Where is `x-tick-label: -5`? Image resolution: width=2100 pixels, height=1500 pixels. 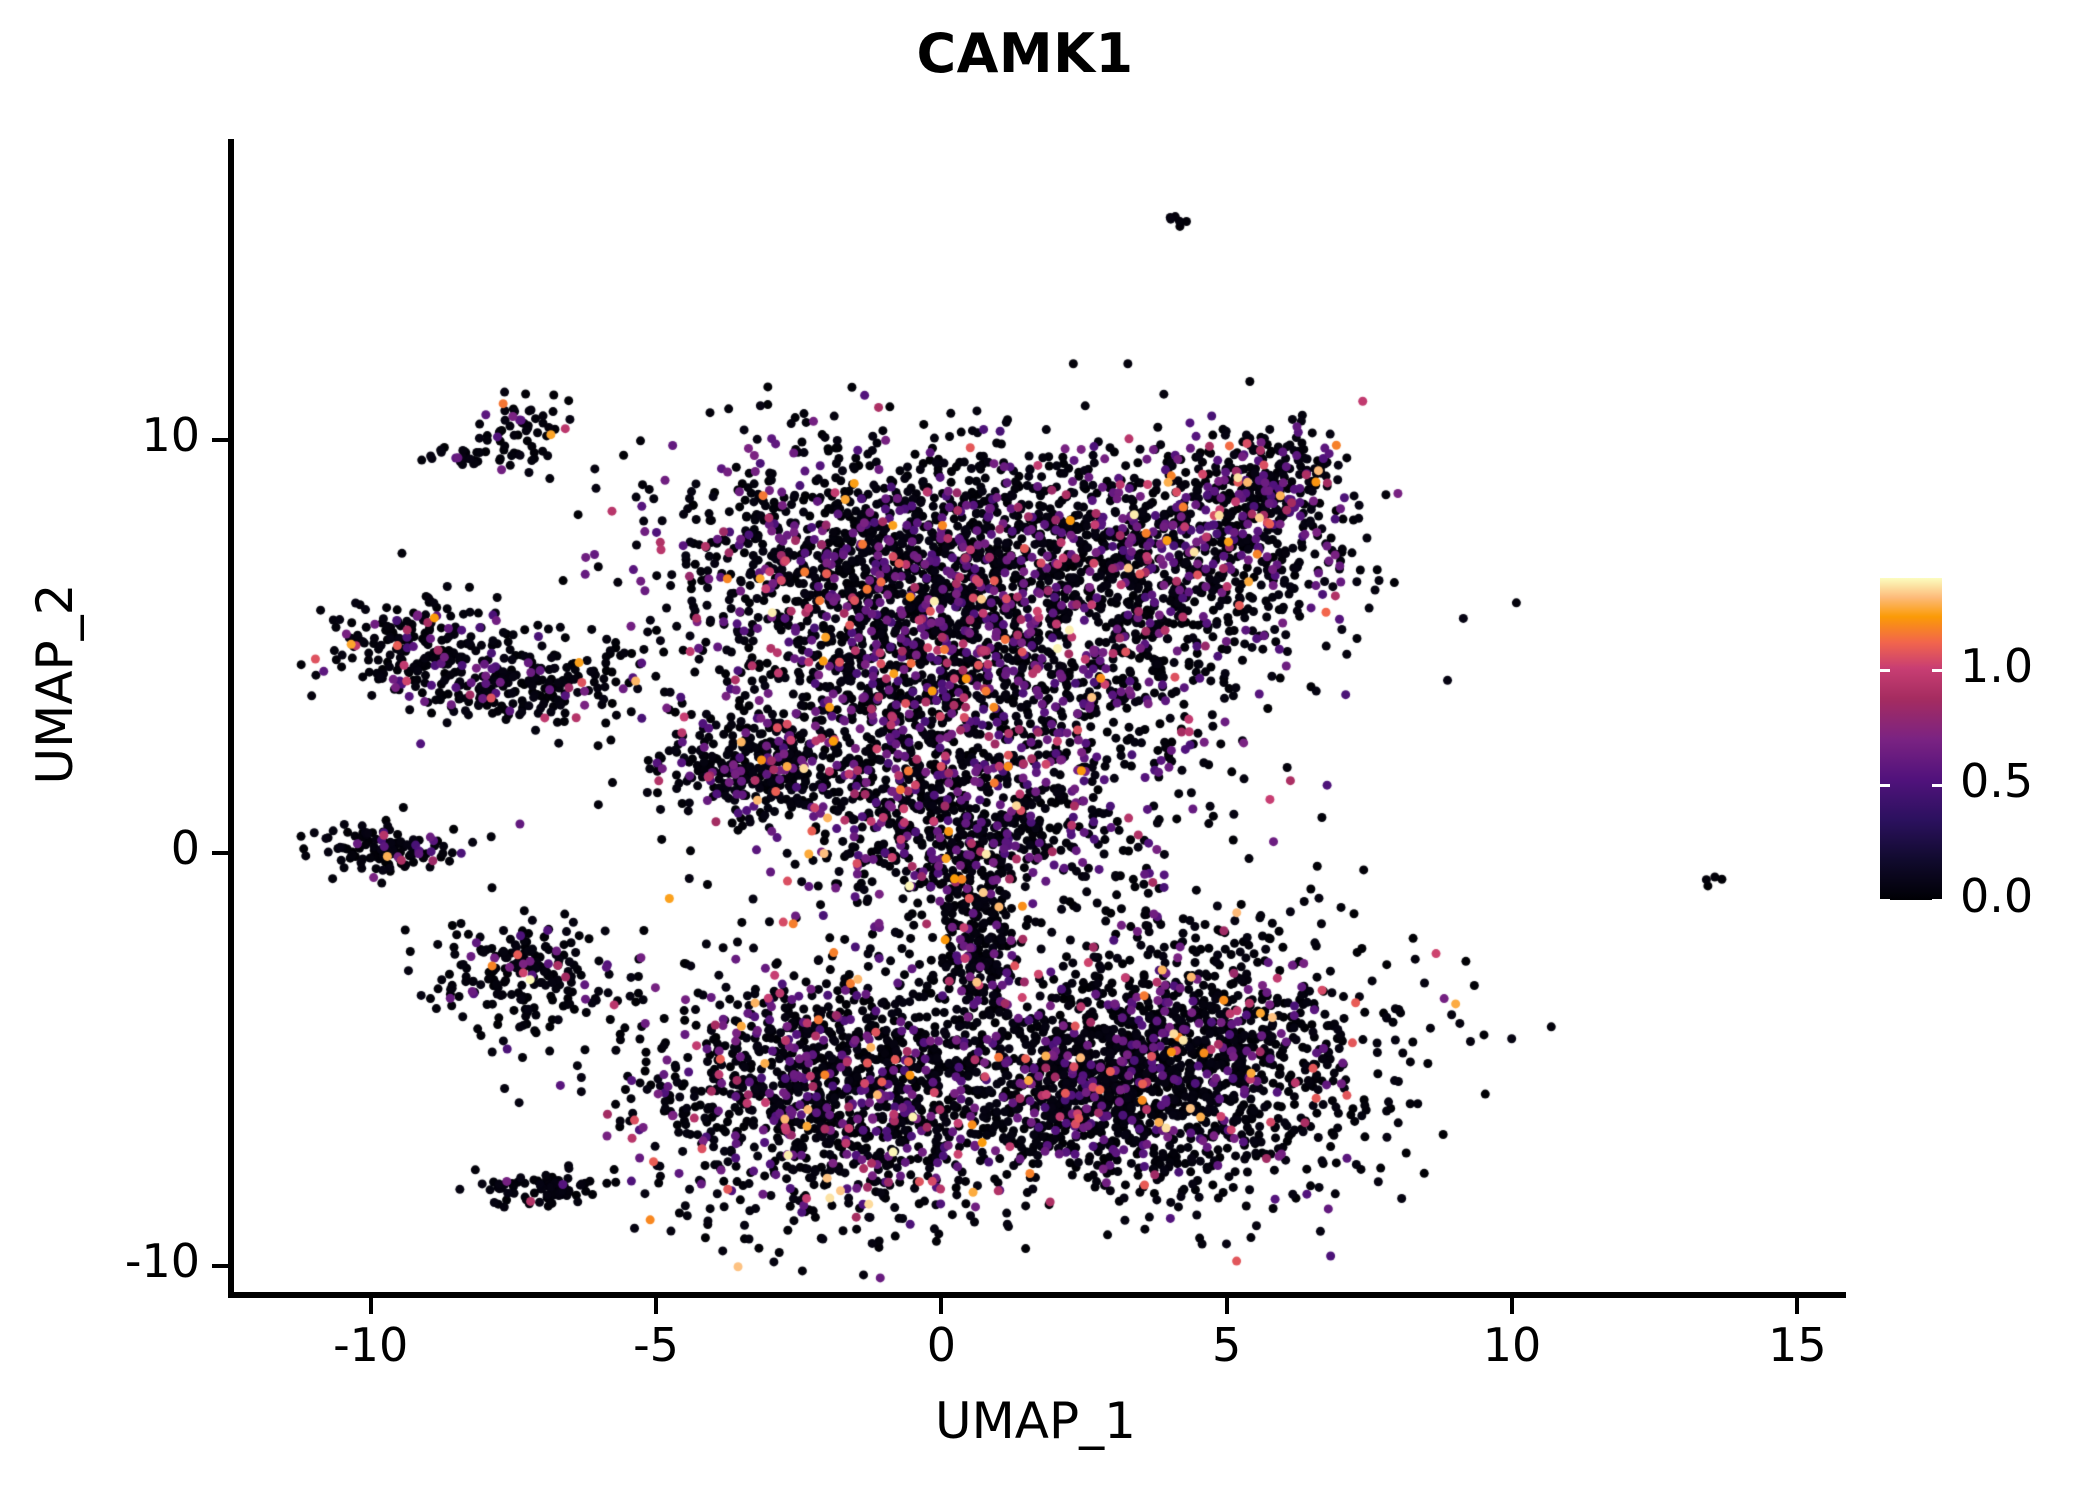
x-tick-label: -5 is located at coordinates (656, 1345).